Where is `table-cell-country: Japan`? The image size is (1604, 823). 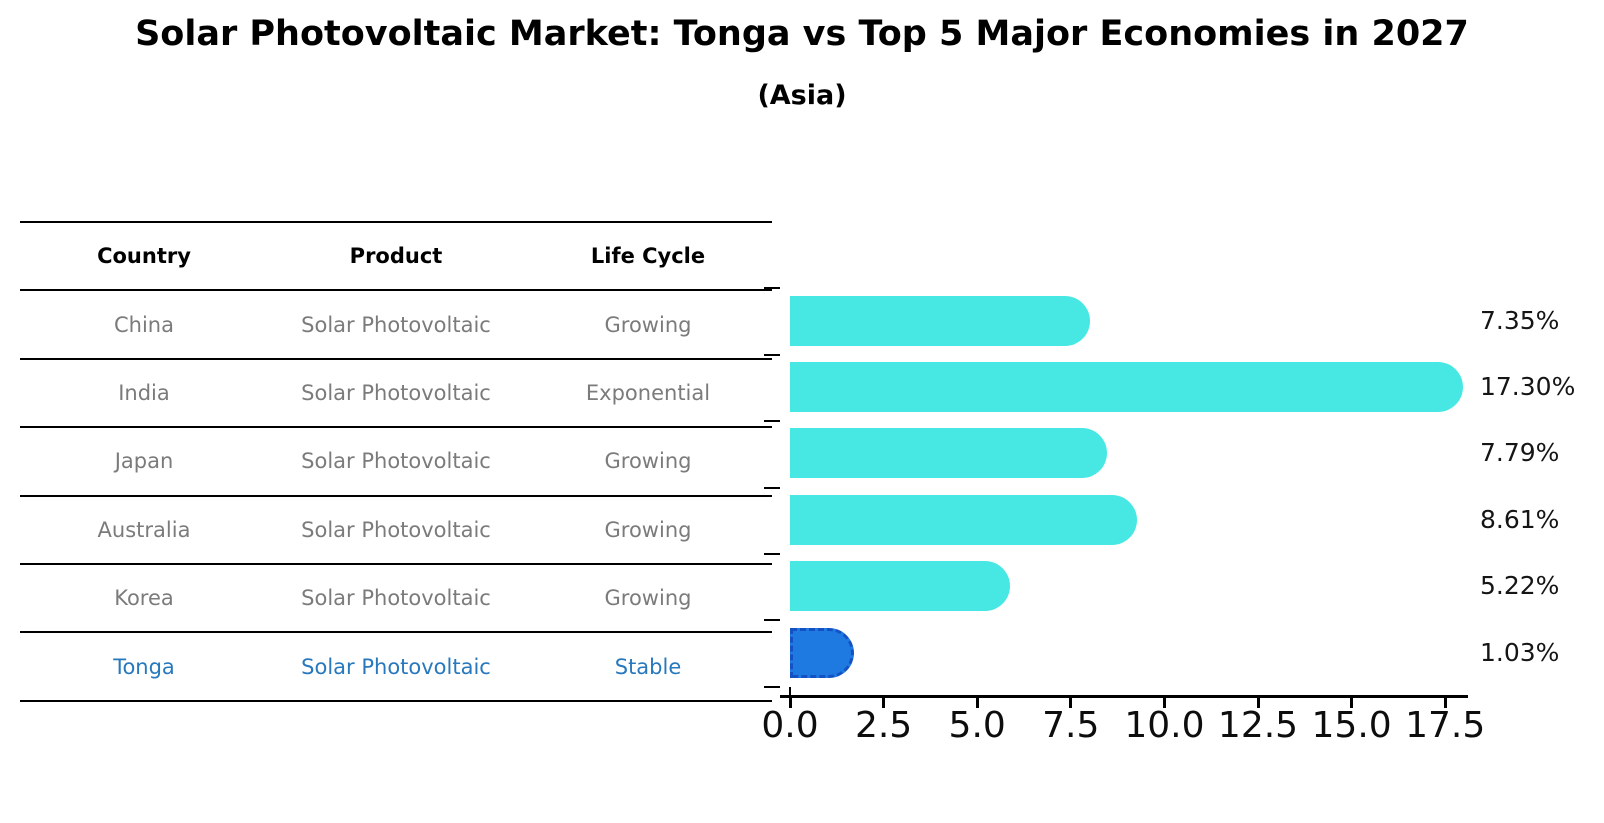
table-cell-country: Japan is located at coordinates (144, 461).